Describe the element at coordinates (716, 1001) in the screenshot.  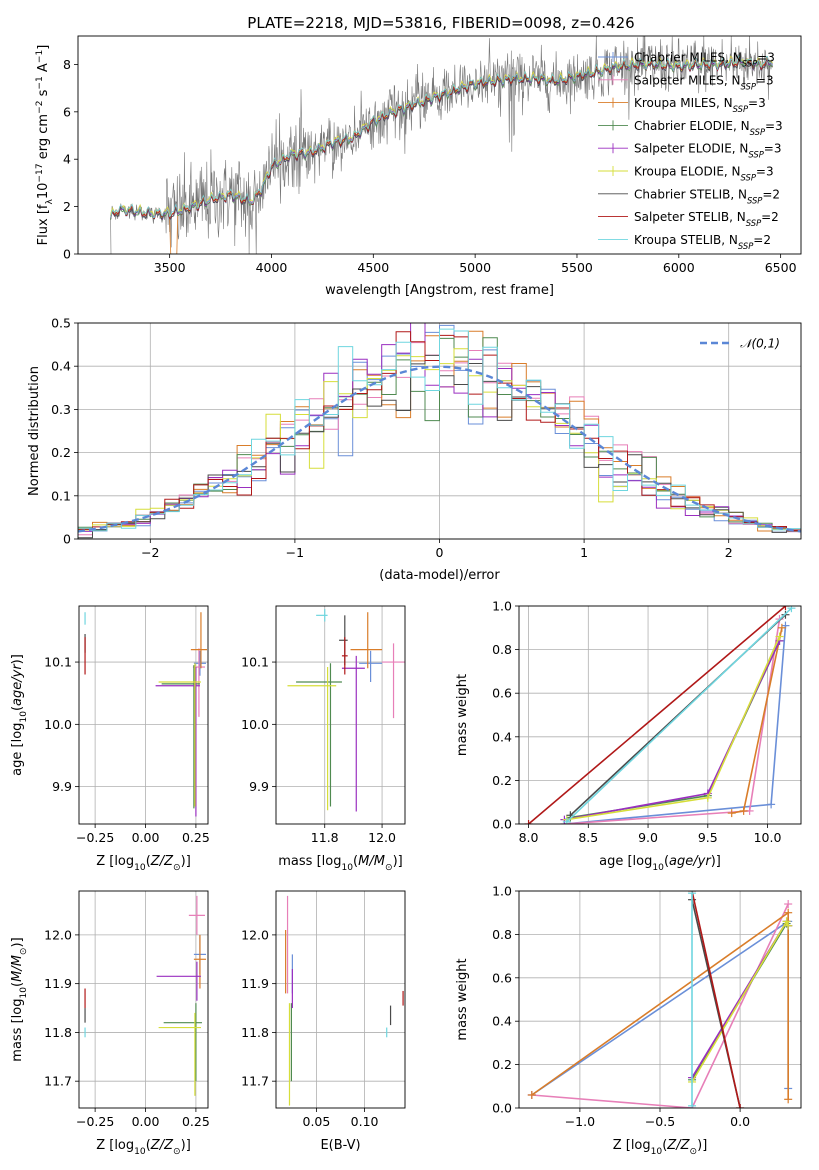
I see `series-chabrier-stelib` at that location.